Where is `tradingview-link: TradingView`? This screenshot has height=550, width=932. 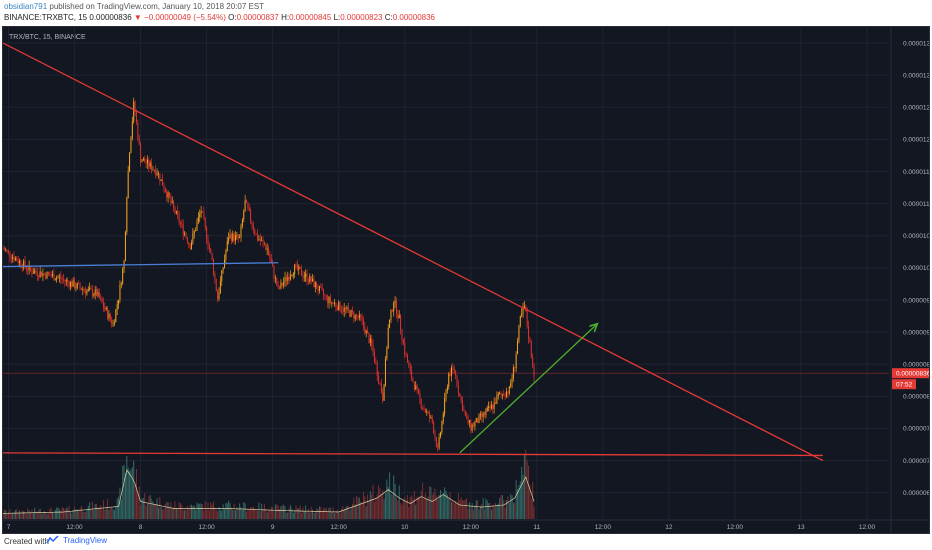 tradingview-link: TradingView is located at coordinates (85, 540).